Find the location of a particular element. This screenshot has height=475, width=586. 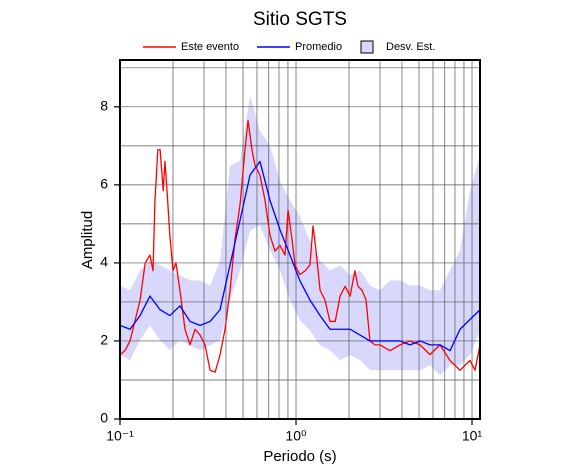

chart-title: Sitio SGTS is located at coordinates (300, 19).